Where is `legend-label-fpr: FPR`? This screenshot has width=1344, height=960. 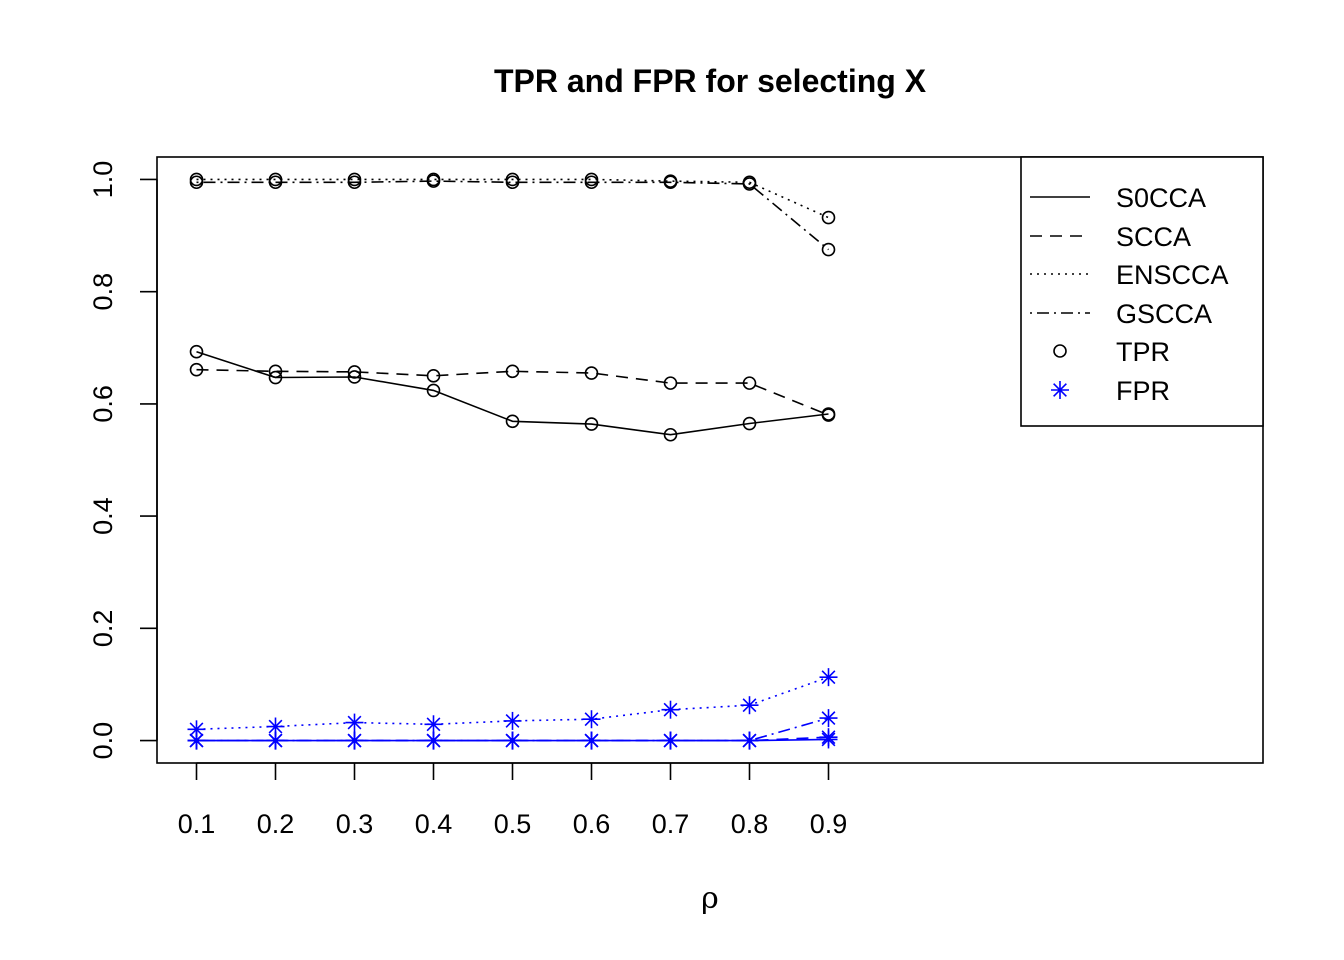
legend-label-fpr: FPR is located at coordinates (1143, 391).